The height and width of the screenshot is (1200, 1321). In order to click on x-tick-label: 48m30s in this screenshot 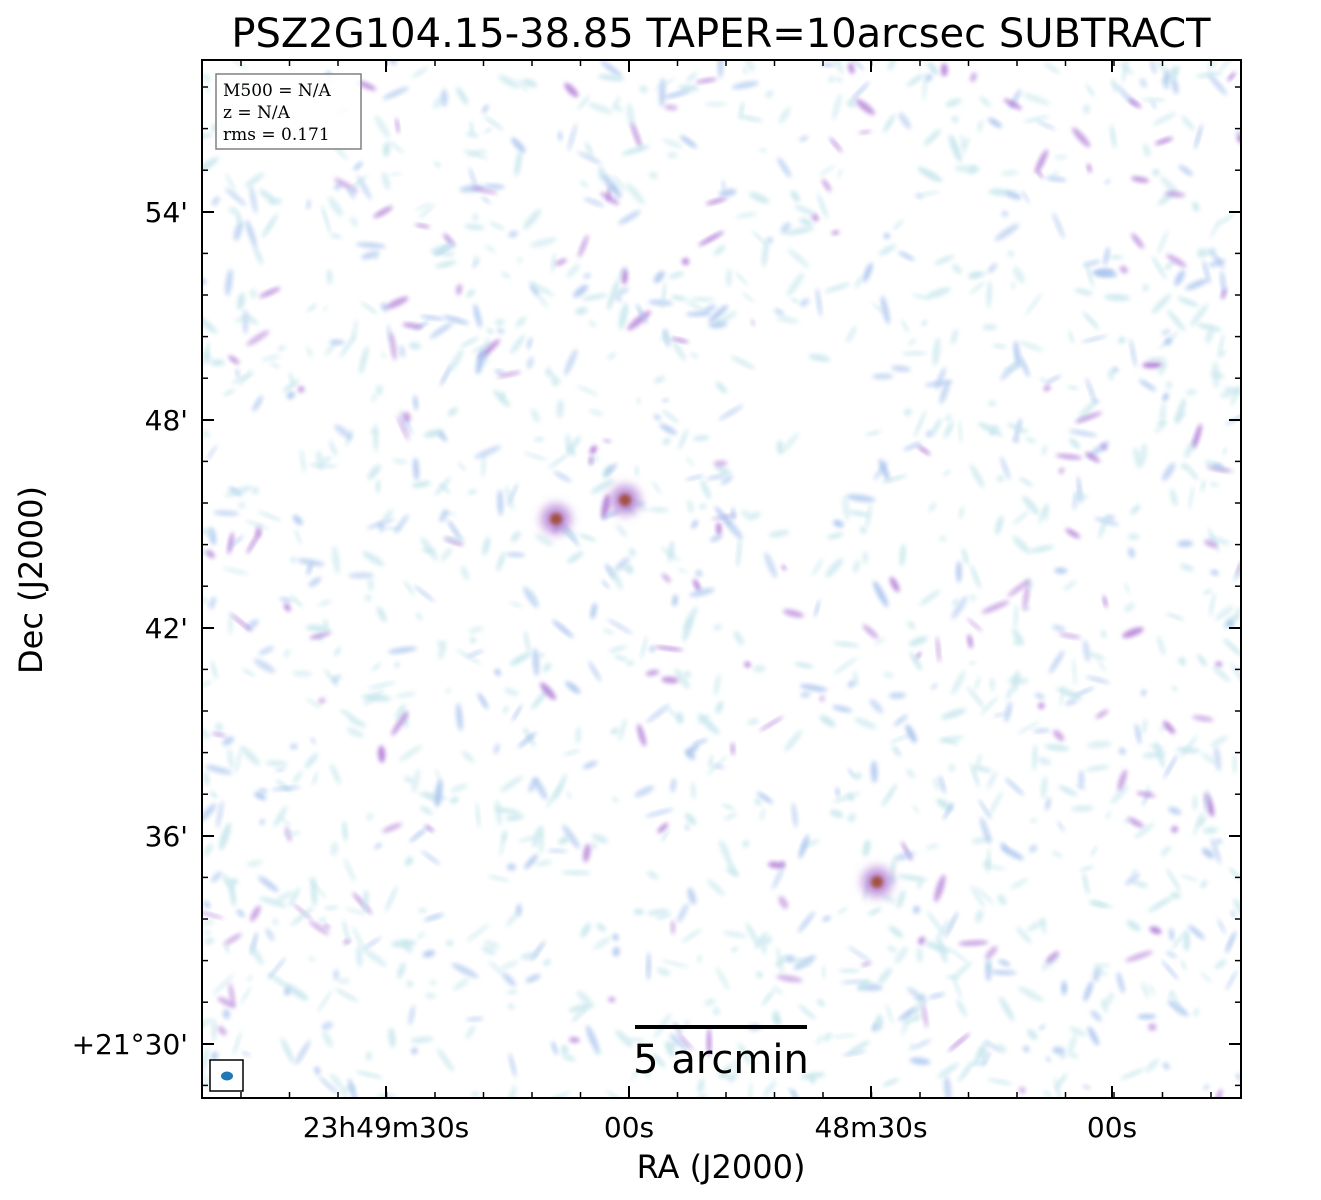, I will do `click(870, 1127)`.